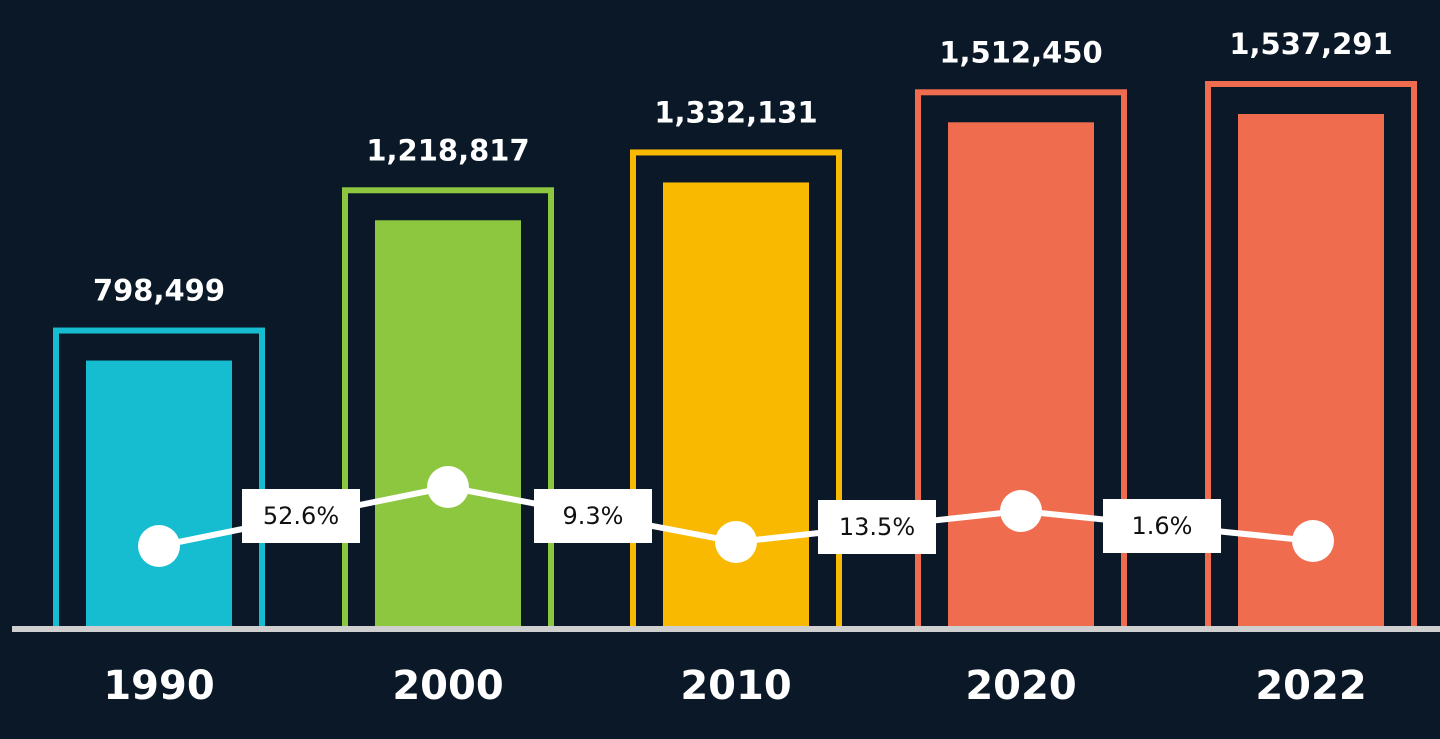 This screenshot has height=739, width=1440. What do you see at coordinates (735, 686) in the screenshot?
I see `x-tick-label: 2010` at bounding box center [735, 686].